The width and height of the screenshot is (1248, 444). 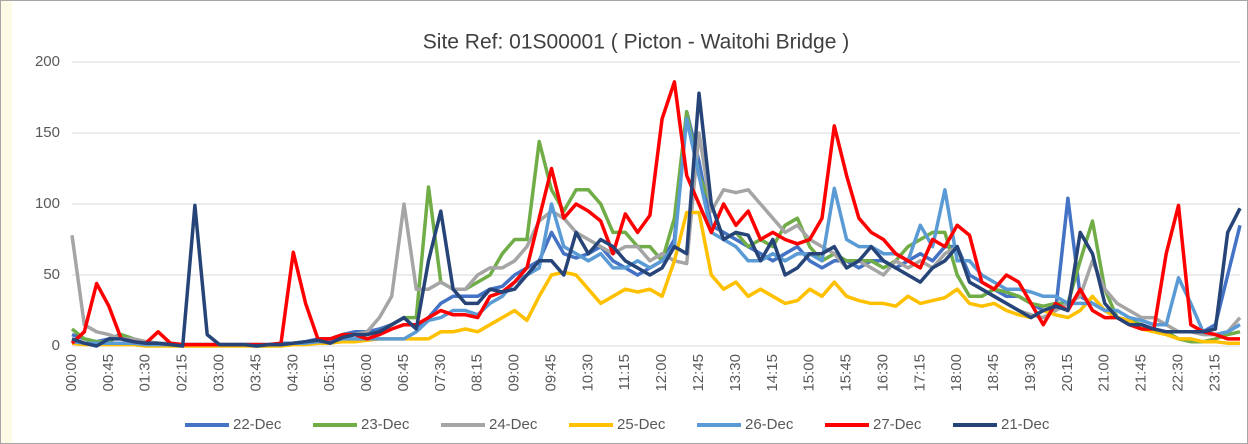 What do you see at coordinates (769, 424) in the screenshot?
I see `legend-label: 26-Dec` at bounding box center [769, 424].